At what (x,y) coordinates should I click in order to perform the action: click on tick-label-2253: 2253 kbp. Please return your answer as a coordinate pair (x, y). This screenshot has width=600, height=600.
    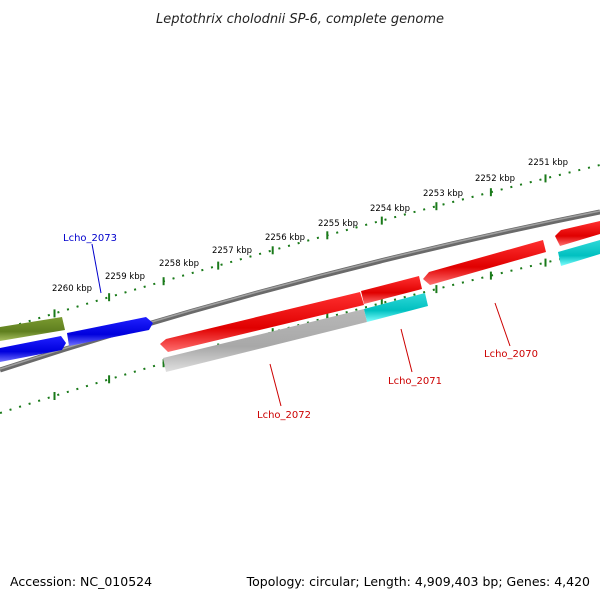
    Looking at the image, I should click on (443, 194).